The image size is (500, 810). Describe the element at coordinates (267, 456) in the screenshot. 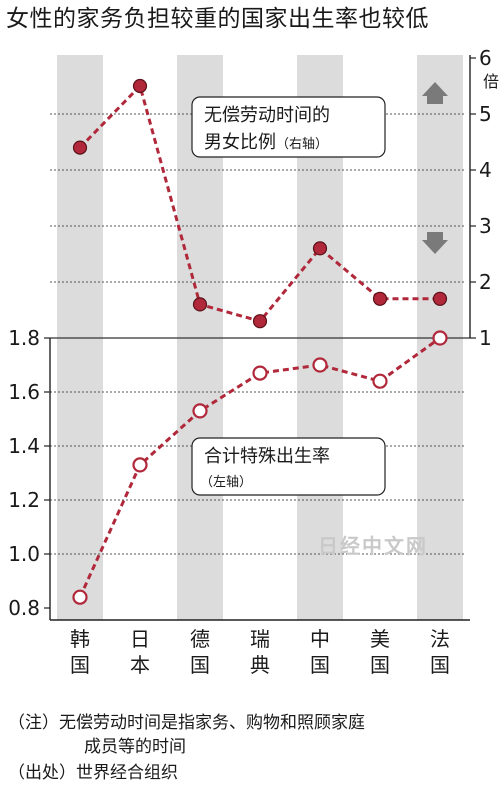

I see `series-name-line: 合计特殊出生率` at that location.